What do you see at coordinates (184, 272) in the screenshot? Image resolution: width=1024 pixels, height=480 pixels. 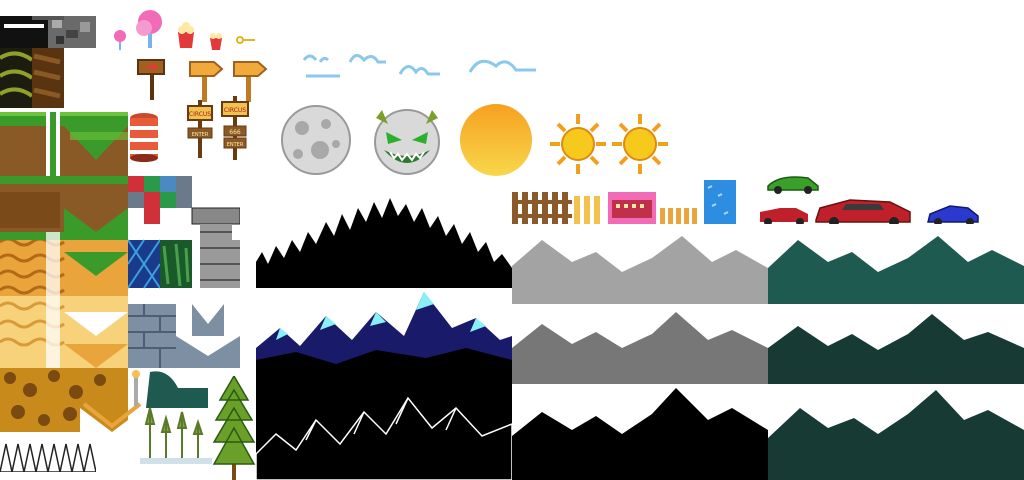 I see `brick-tiles` at bounding box center [184, 272].